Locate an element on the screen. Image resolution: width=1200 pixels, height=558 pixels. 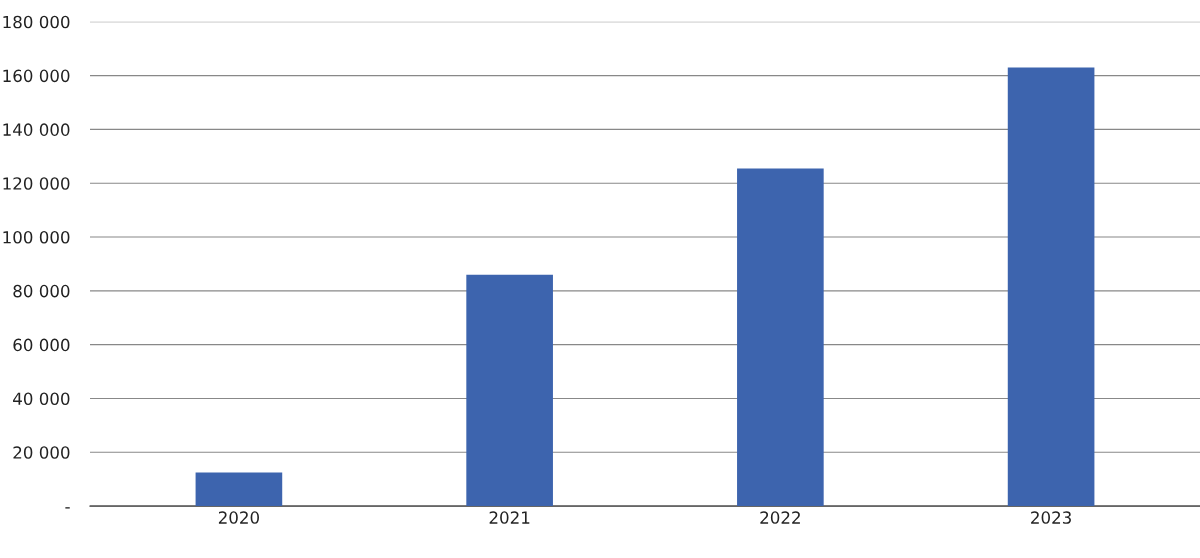
y-tick-label: 60 000 is located at coordinates (41, 345).